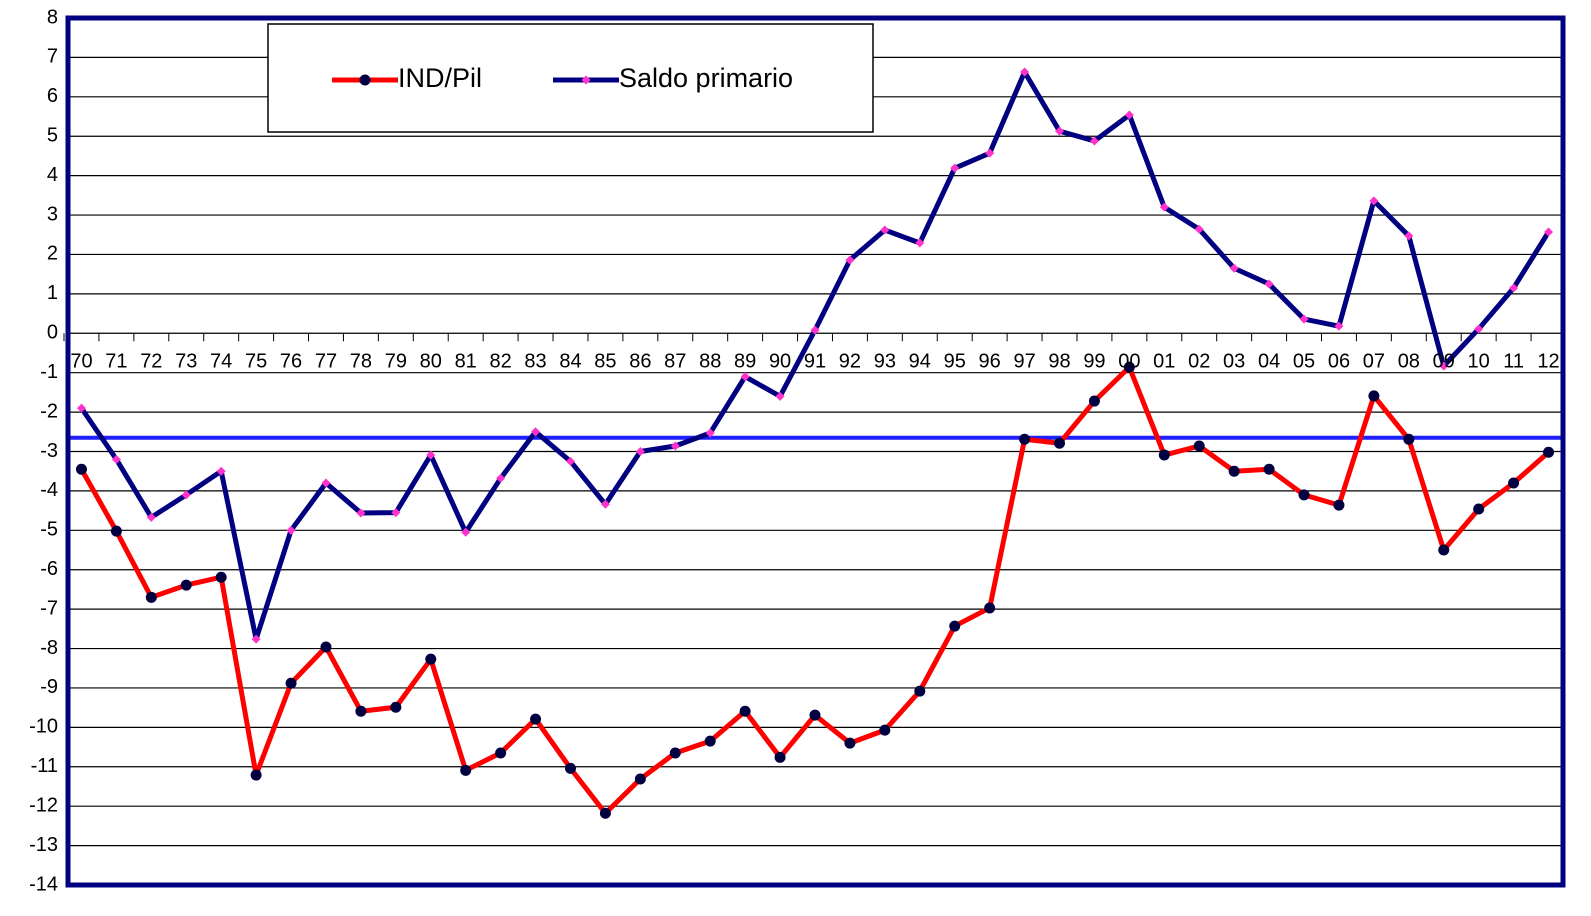 This screenshot has width=1591, height=916. I want to click on y-tick-label: 7, so click(52, 57).